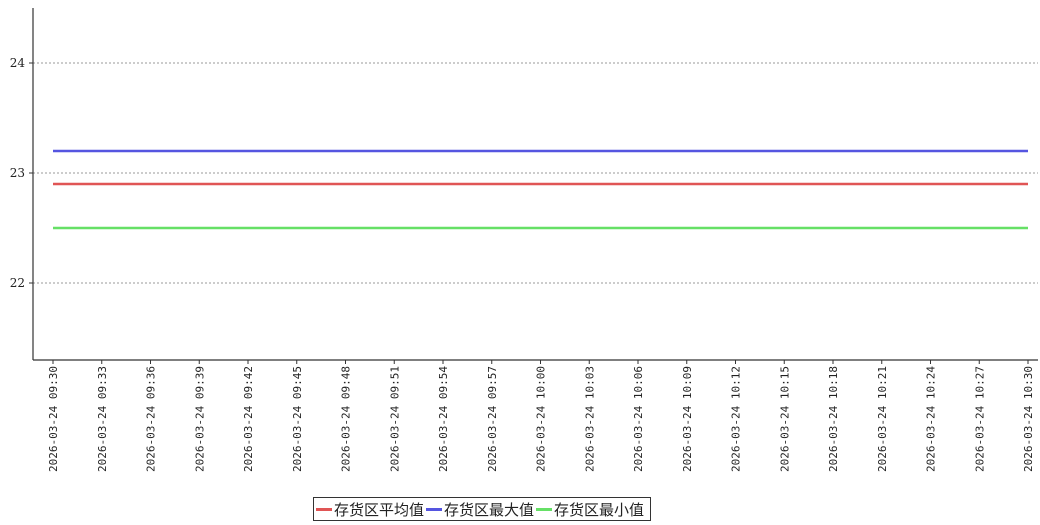  I want to click on y-tick-label: 22, so click(17, 283).